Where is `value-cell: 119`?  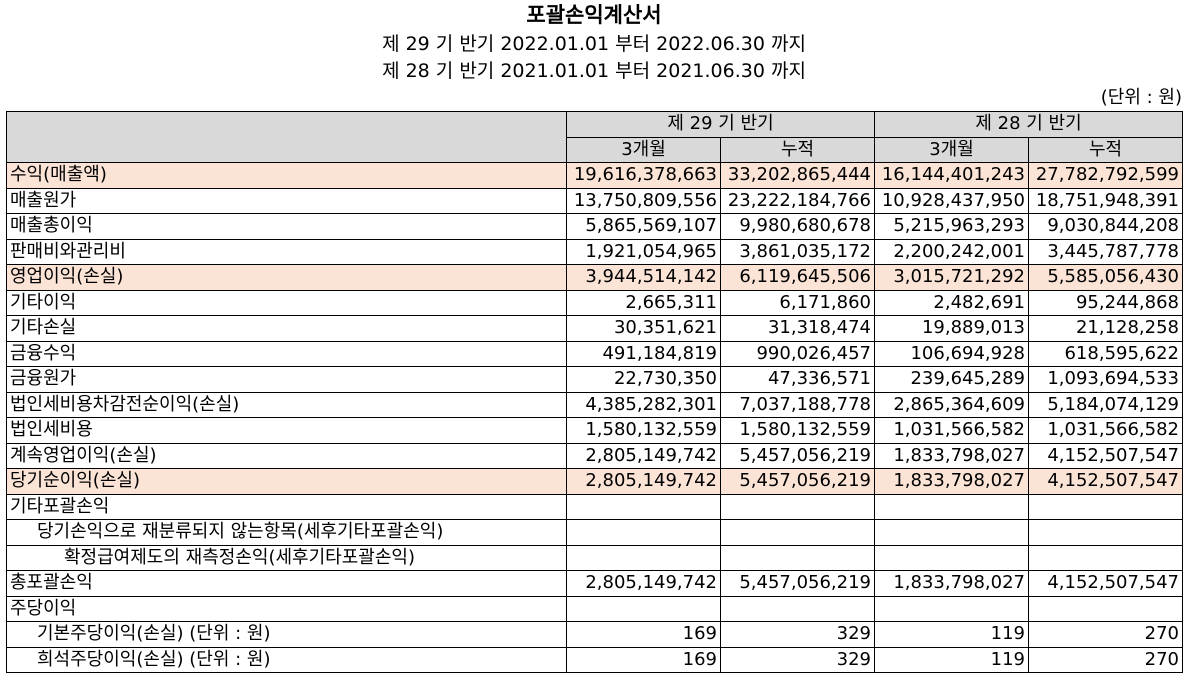
value-cell: 119 is located at coordinates (951, 659).